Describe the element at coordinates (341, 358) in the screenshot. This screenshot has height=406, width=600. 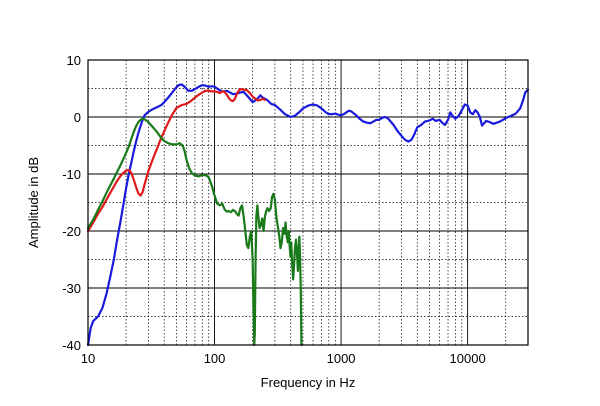
I see `x-tick-label: 1000` at that location.